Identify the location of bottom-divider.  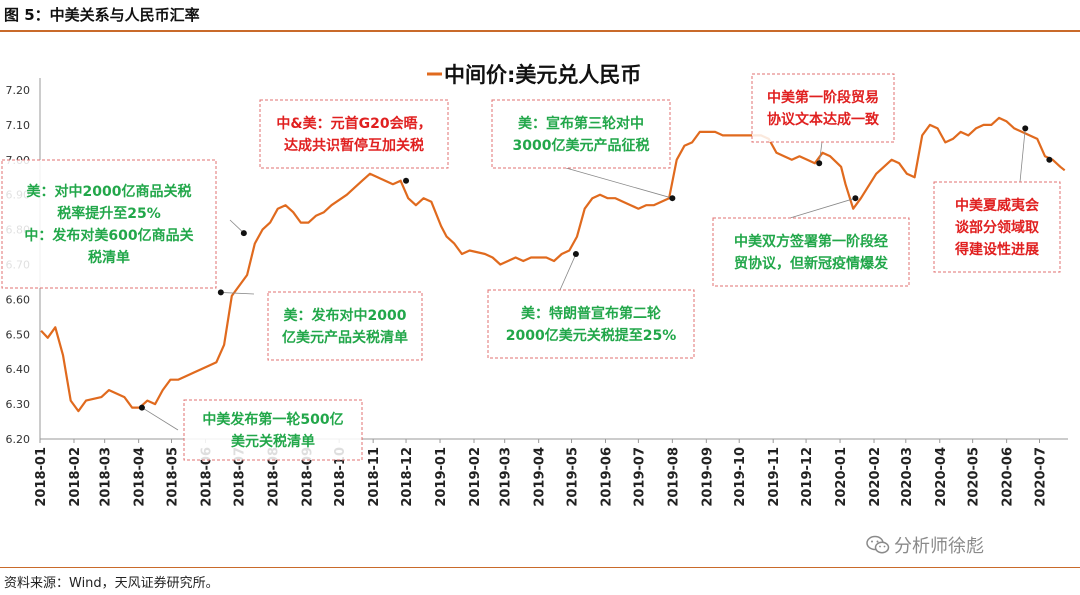
(540, 567).